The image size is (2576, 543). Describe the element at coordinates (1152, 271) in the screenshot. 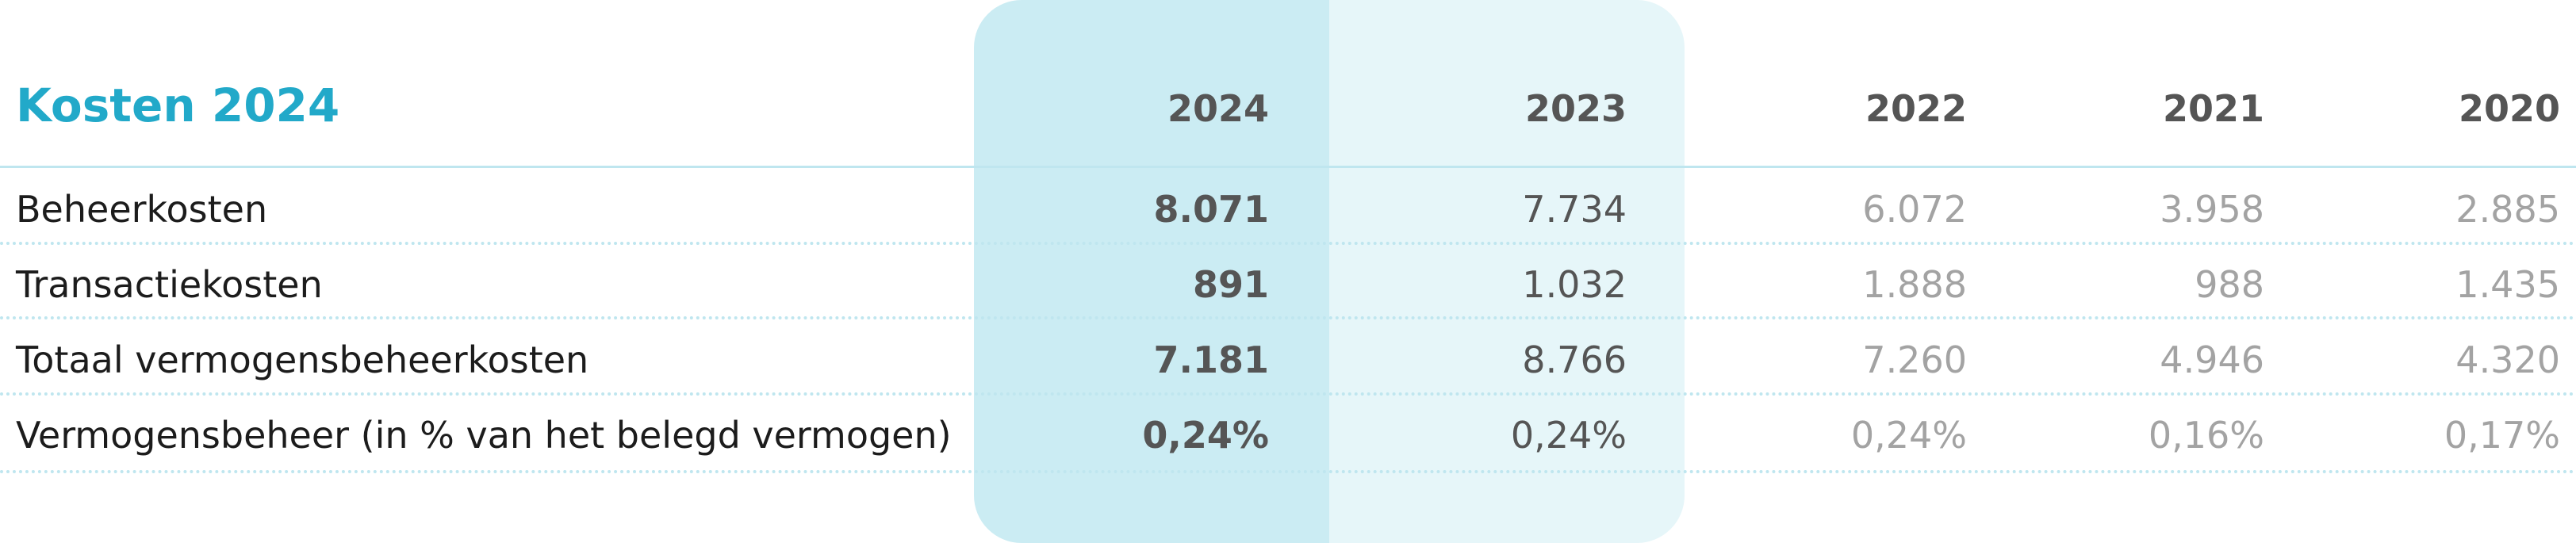

I see `column-highlight-2024` at that location.